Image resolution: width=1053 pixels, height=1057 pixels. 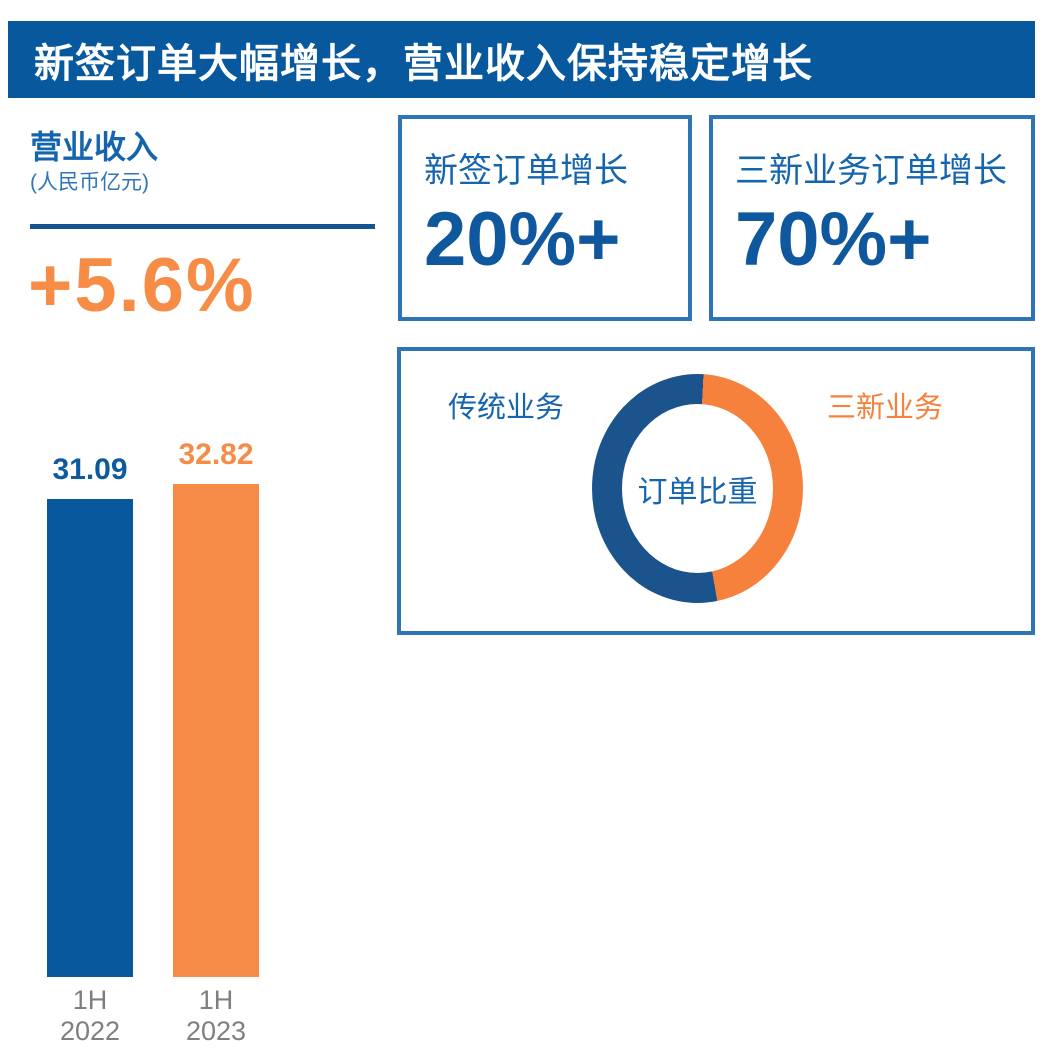 I want to click on axis-label-1h2022-line1: 1H, so click(x=90, y=1000).